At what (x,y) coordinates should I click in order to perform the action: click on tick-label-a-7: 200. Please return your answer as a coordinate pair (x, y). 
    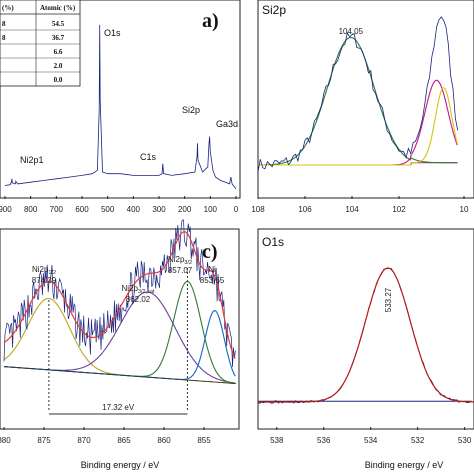
    Looking at the image, I should click on (185, 209).